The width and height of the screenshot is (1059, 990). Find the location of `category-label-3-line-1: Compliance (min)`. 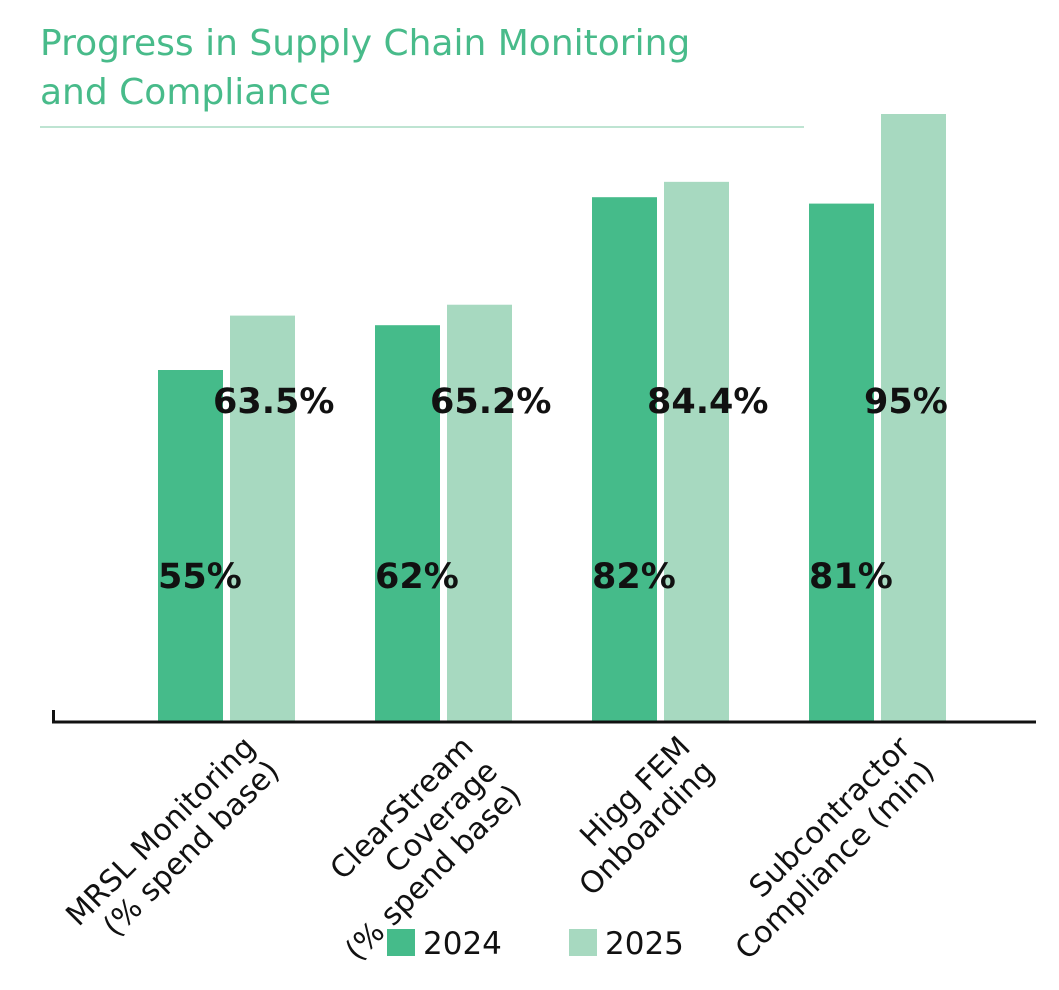

category-label-3-line-1: Compliance (min) is located at coordinates (835, 860).